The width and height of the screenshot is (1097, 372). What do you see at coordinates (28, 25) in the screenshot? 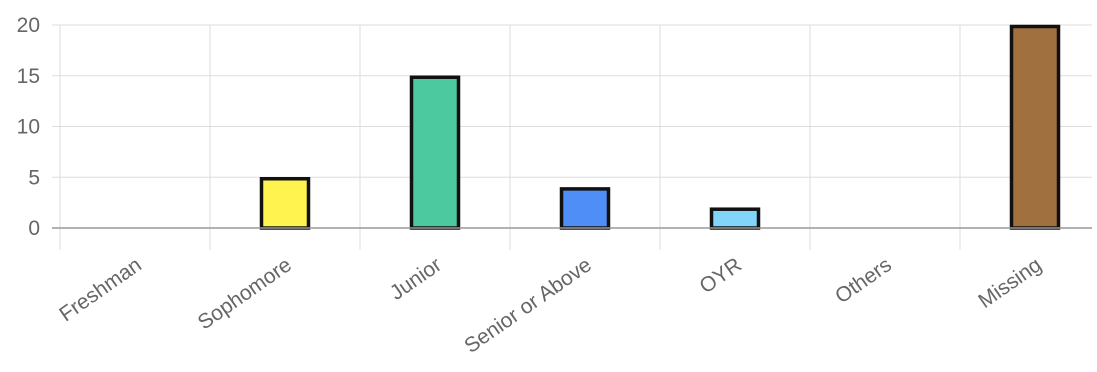
I see `y-tick-label: 20` at bounding box center [28, 25].